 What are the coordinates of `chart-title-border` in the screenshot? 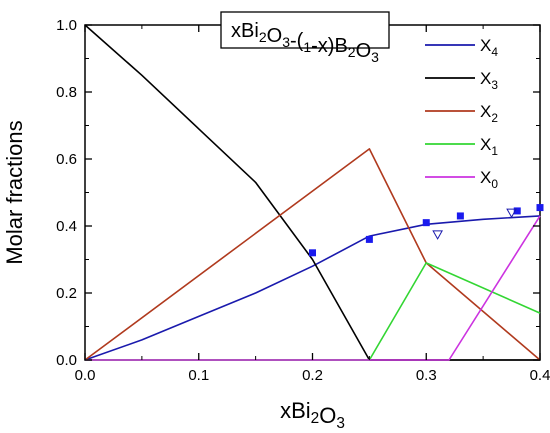 It's located at (305, 30).